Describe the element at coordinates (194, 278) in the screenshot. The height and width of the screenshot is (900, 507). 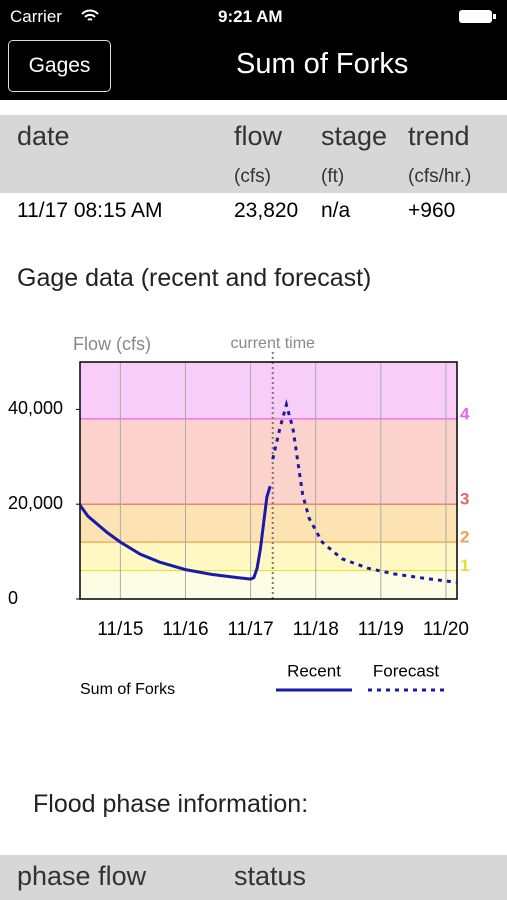
I see `section-title: Gage data (recent and forecast)` at that location.